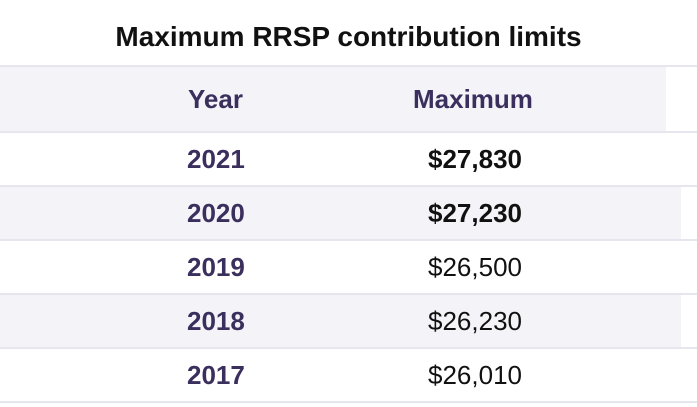  Describe the element at coordinates (554, 375) in the screenshot. I see `row-maximum: $26,010` at that location.